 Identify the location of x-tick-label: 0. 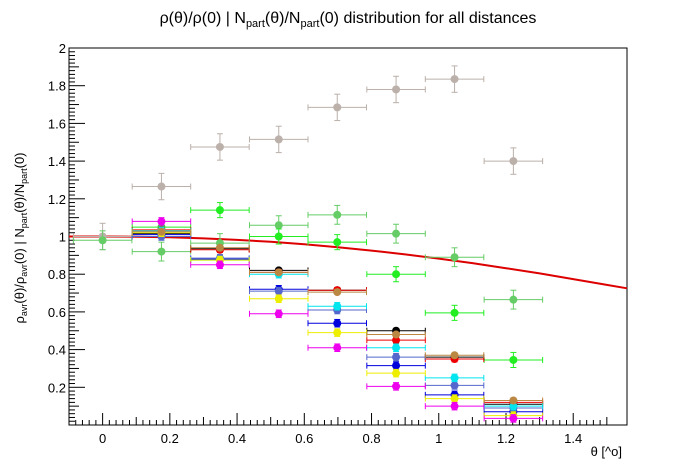
(102, 438).